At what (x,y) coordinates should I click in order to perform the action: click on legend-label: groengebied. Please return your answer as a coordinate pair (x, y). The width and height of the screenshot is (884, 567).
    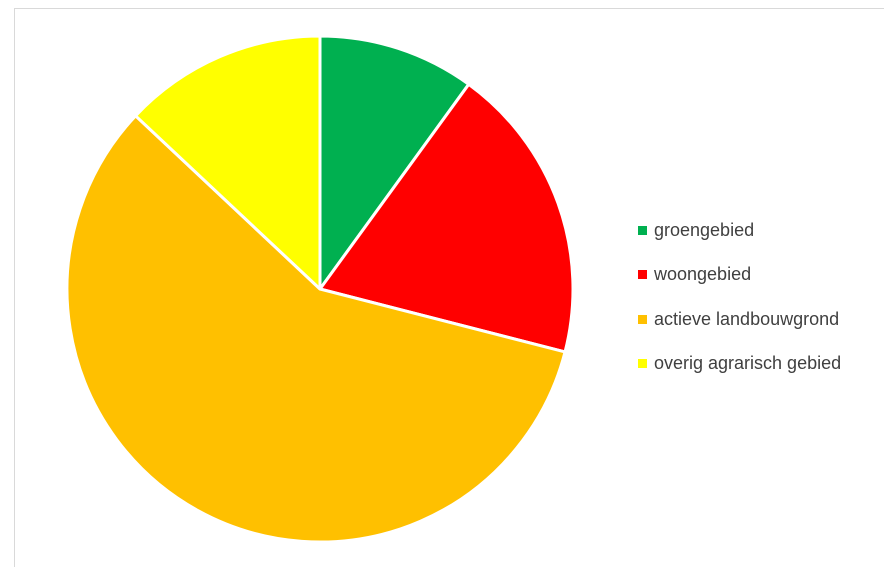
    Looking at the image, I should click on (704, 229).